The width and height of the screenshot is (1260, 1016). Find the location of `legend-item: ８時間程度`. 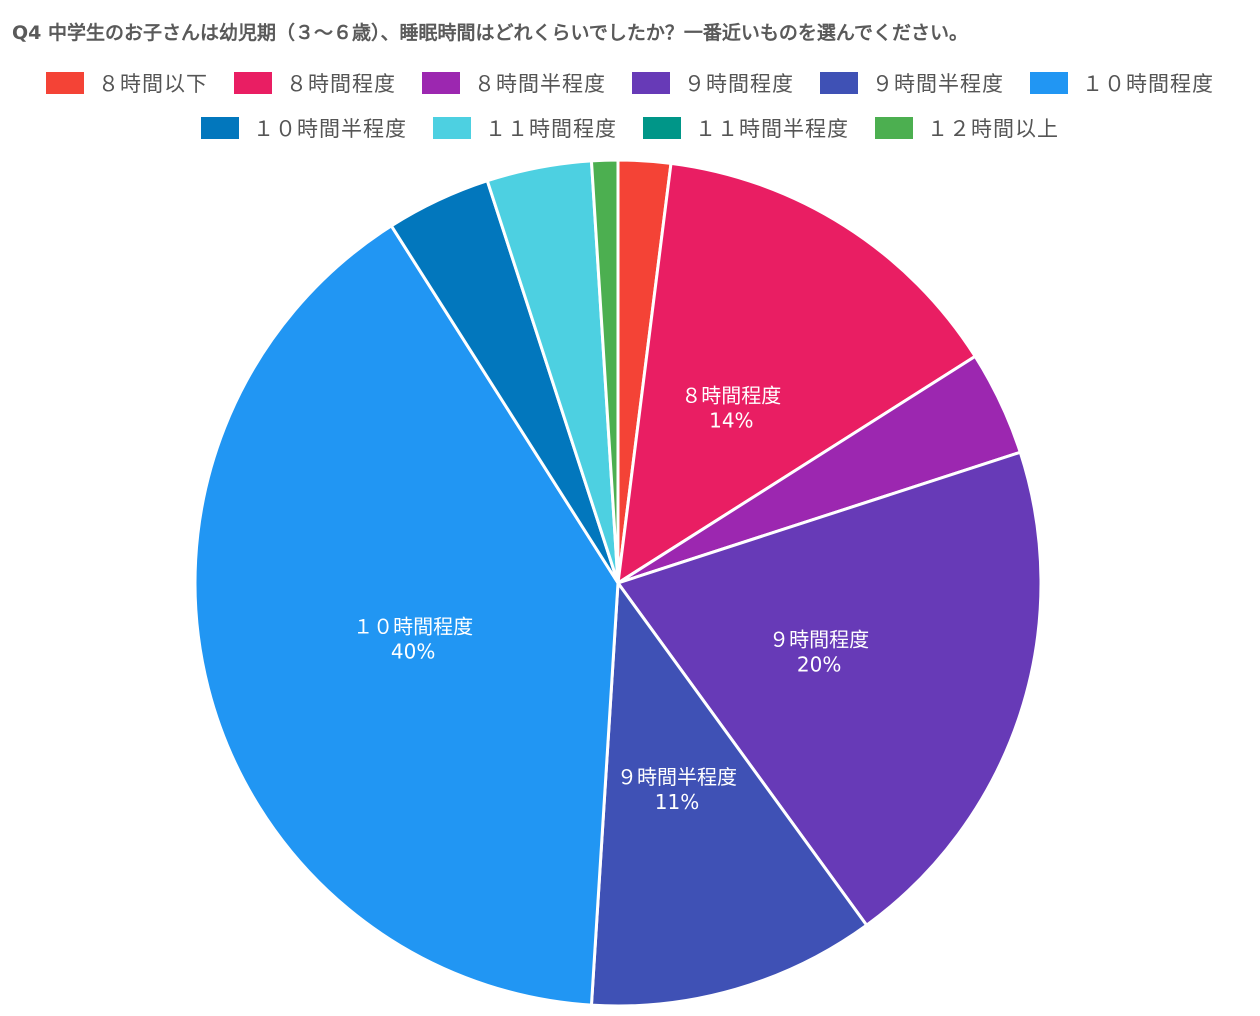

legend-item: ８時間程度 is located at coordinates (315, 83).